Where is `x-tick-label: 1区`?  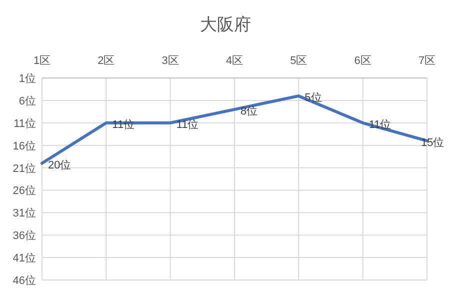
x-tick-label: 1区 is located at coordinates (42, 61).